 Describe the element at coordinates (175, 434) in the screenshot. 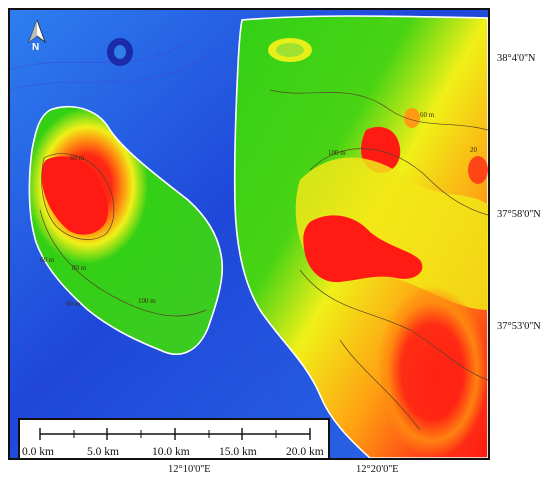

I see `scale-bar-line` at that location.